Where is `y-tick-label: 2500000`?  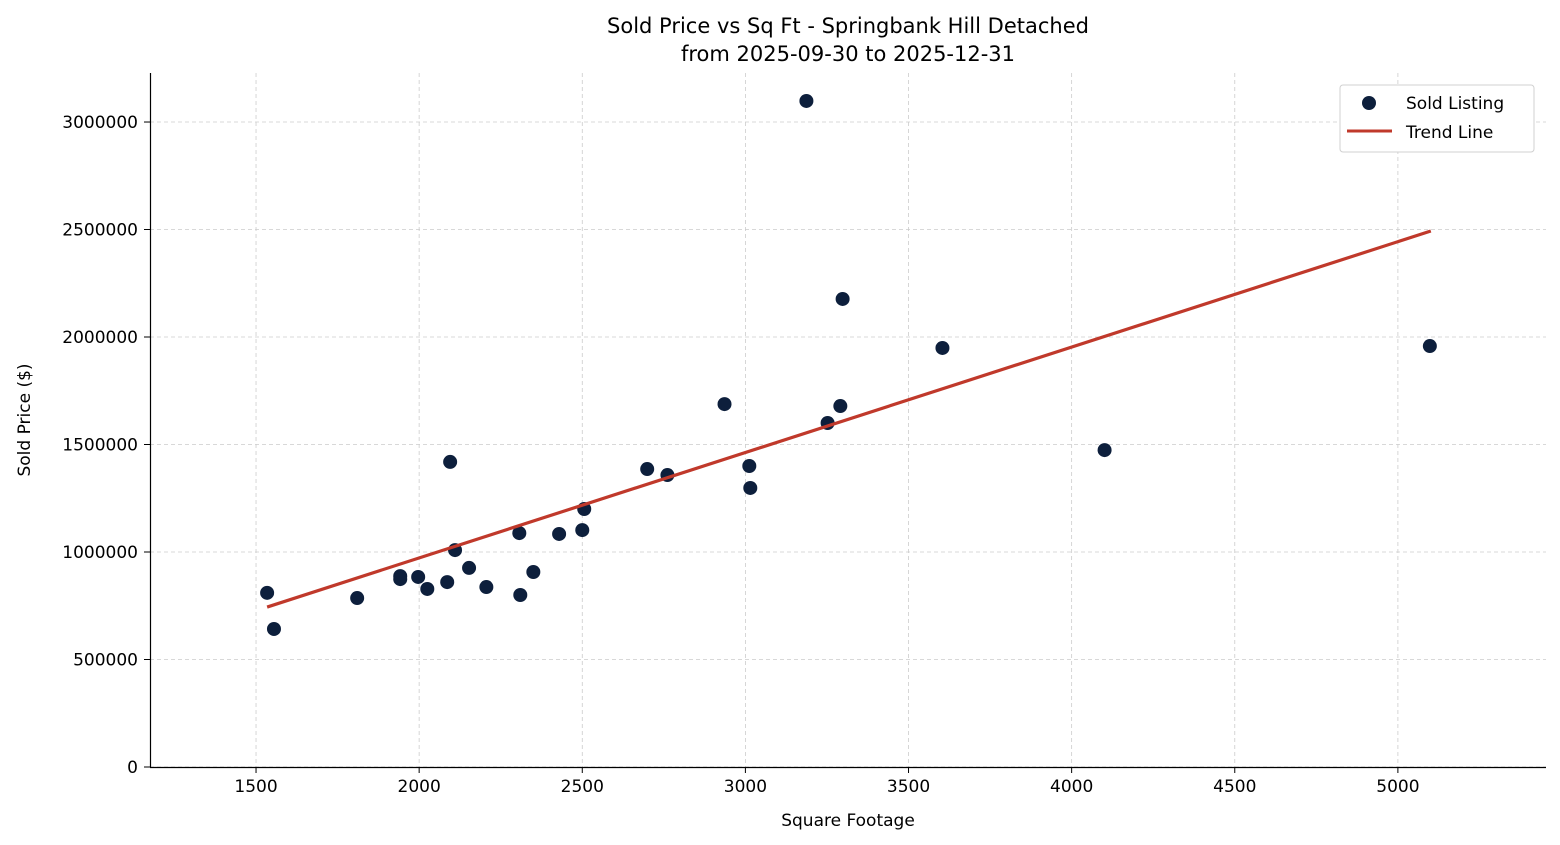
y-tick-label: 2500000 is located at coordinates (100, 231).